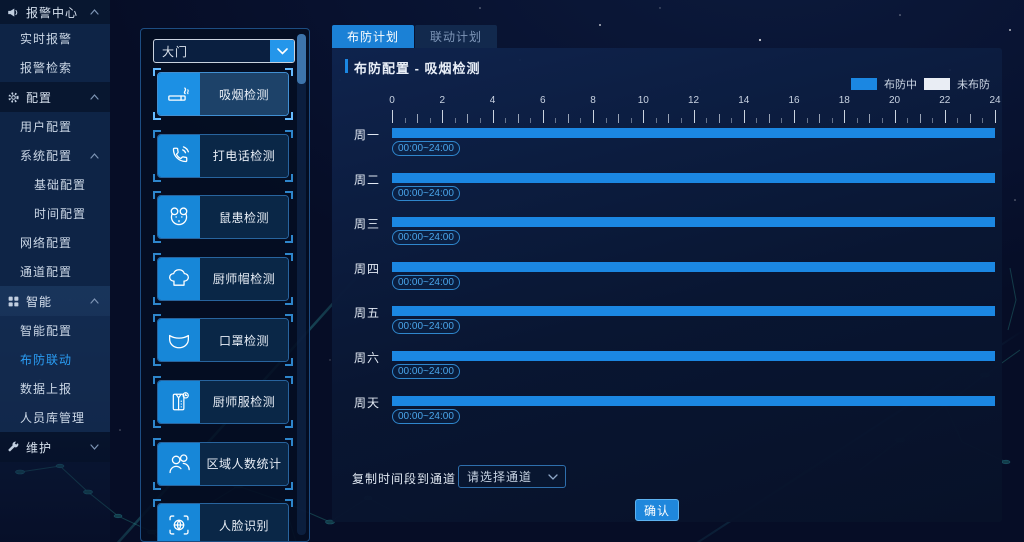 The height and width of the screenshot is (542, 1024). What do you see at coordinates (864, 84) in the screenshot?
I see `legend-swatch` at bounding box center [864, 84].